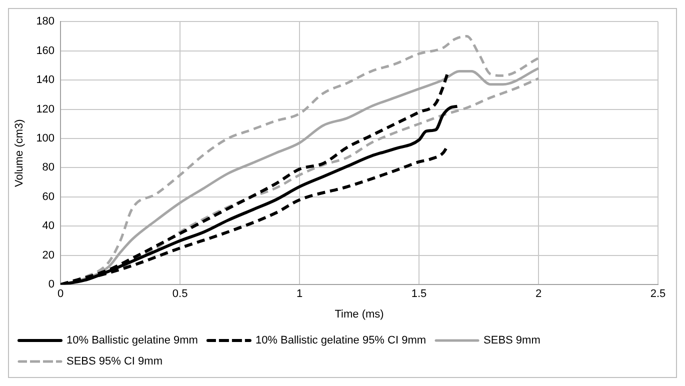  I want to click on legend-label: 10% Ballistic gelatine 95% CI 9mm, so click(340, 340).